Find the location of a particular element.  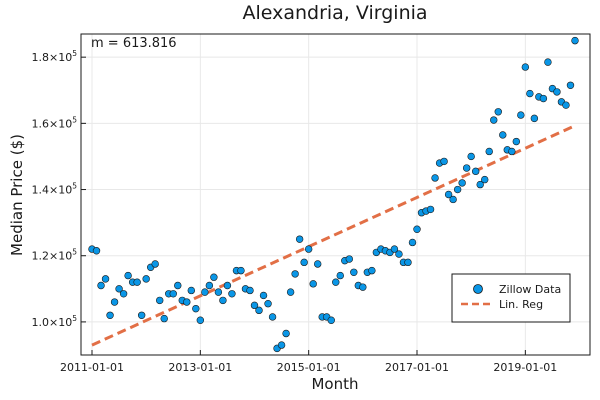

y-axis-ticks: 1.0×105 1.2×105 1.4×105 1.6×105 1.8×105 is located at coordinates (59, 189).